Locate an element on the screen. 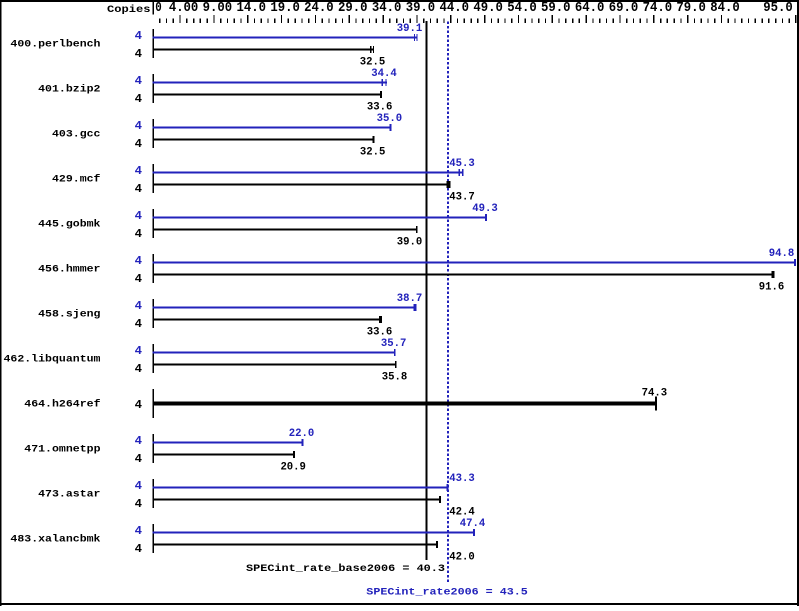  svg-text: 35.0 is located at coordinates (390, 119).